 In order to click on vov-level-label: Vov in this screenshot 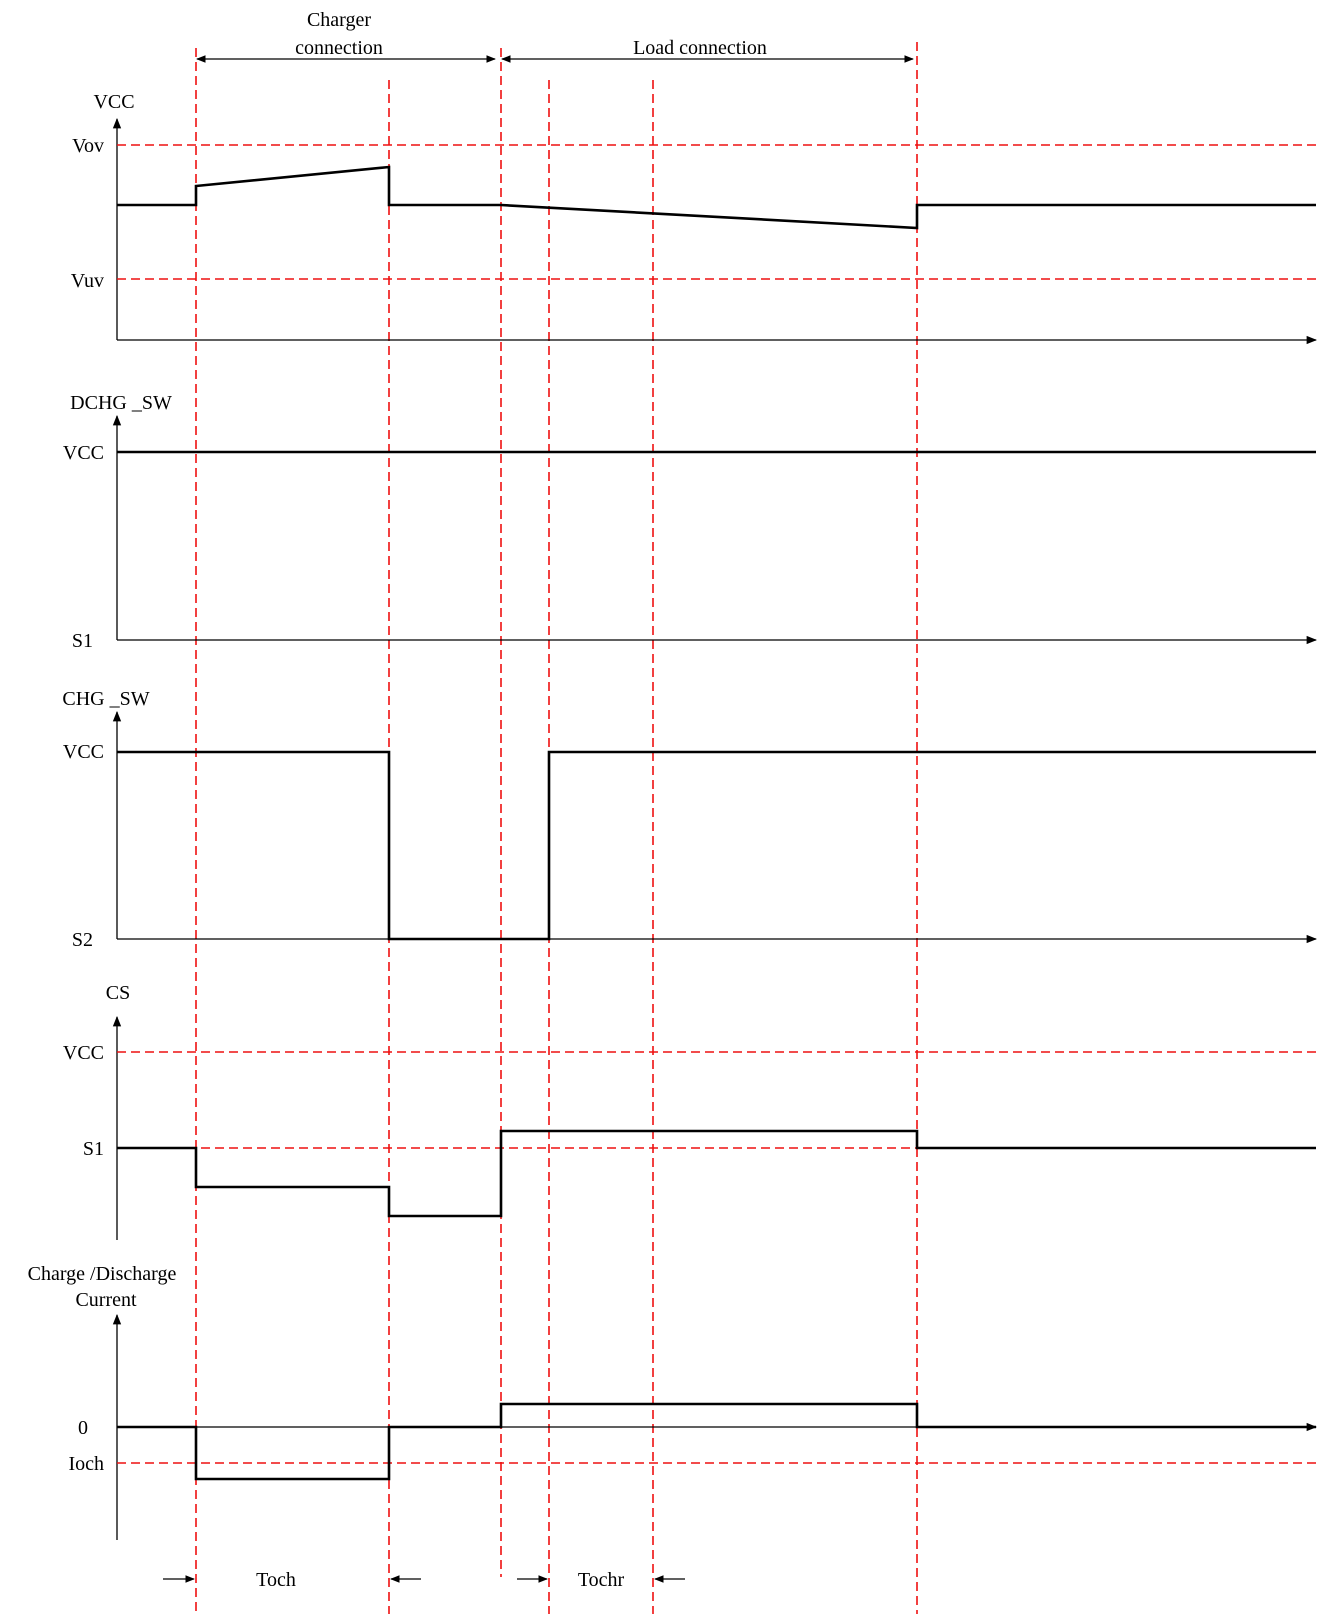, I will do `click(88, 146)`.